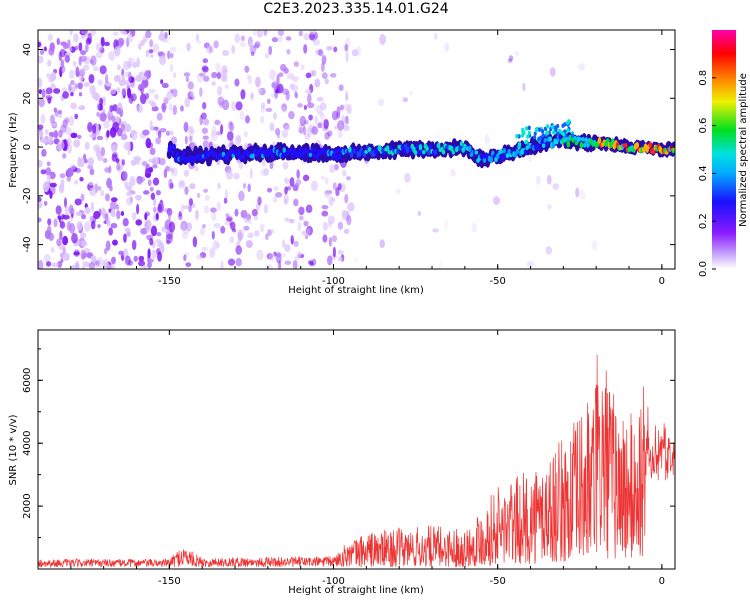  I want to click on snr-y-label: SNR (10 * v/v), so click(13, 449).